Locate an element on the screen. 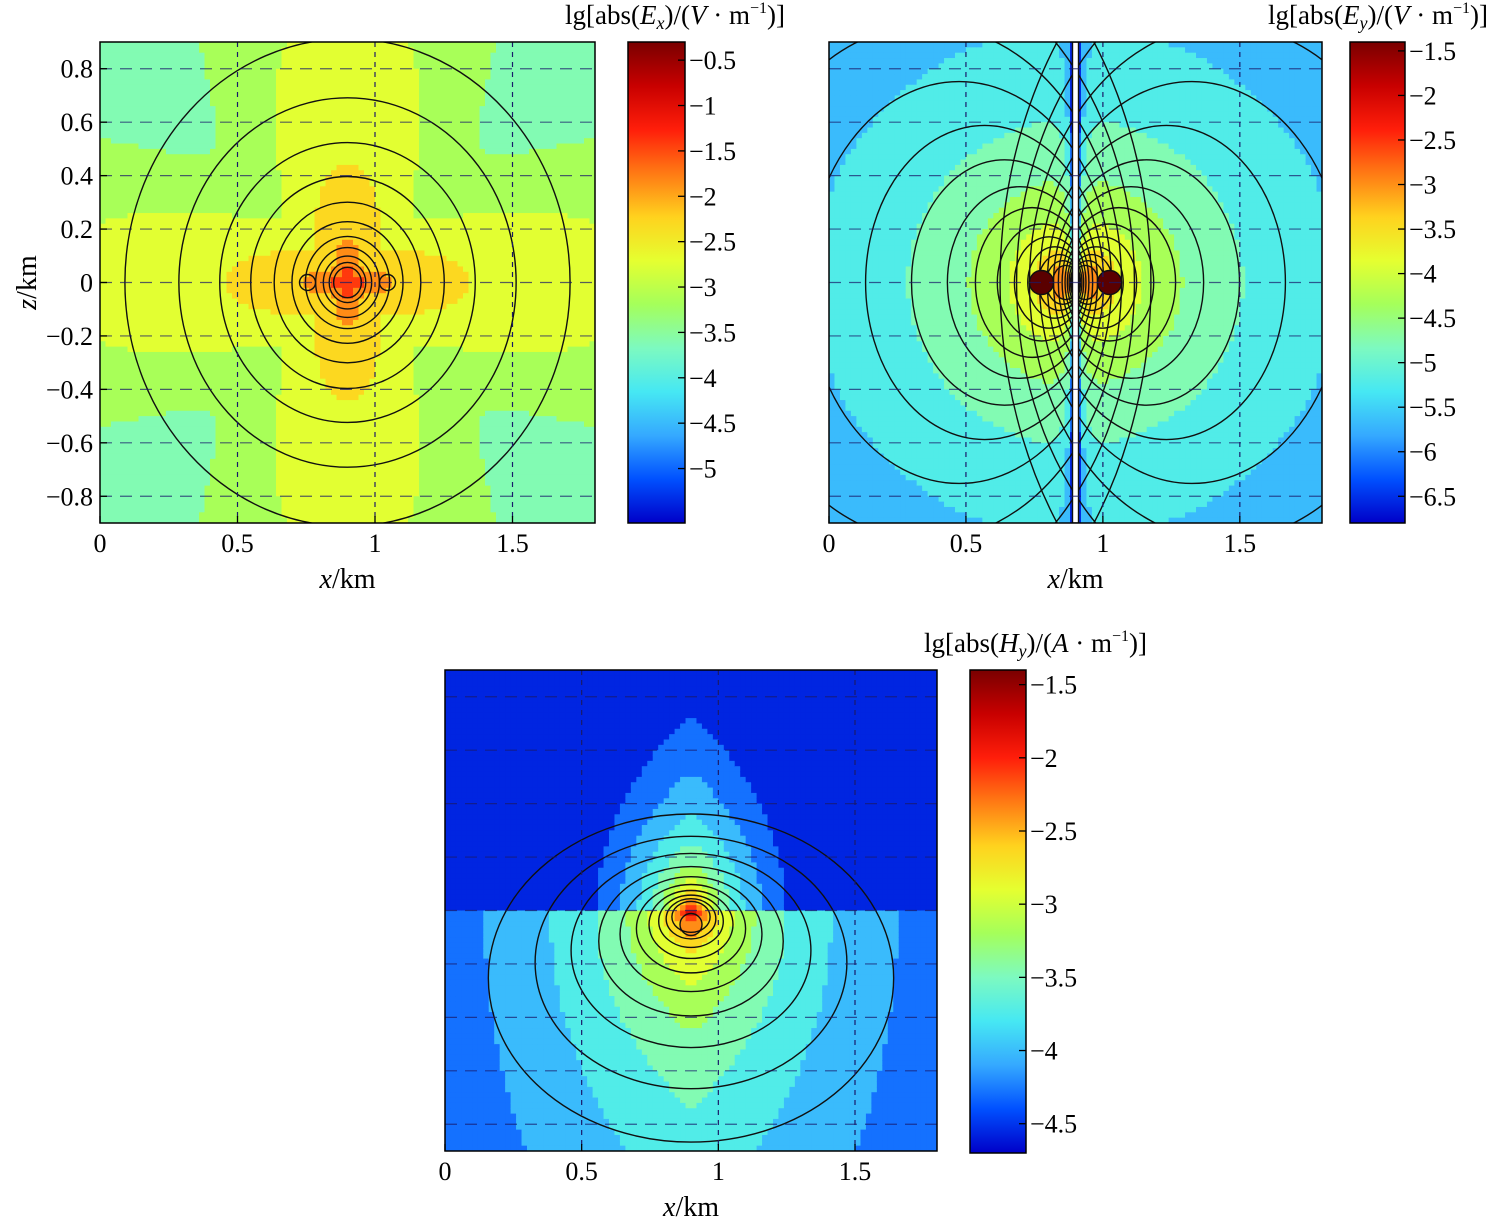 This screenshot has width=1500, height=1219. y-tick-label: −0.6 is located at coordinates (69, 443).